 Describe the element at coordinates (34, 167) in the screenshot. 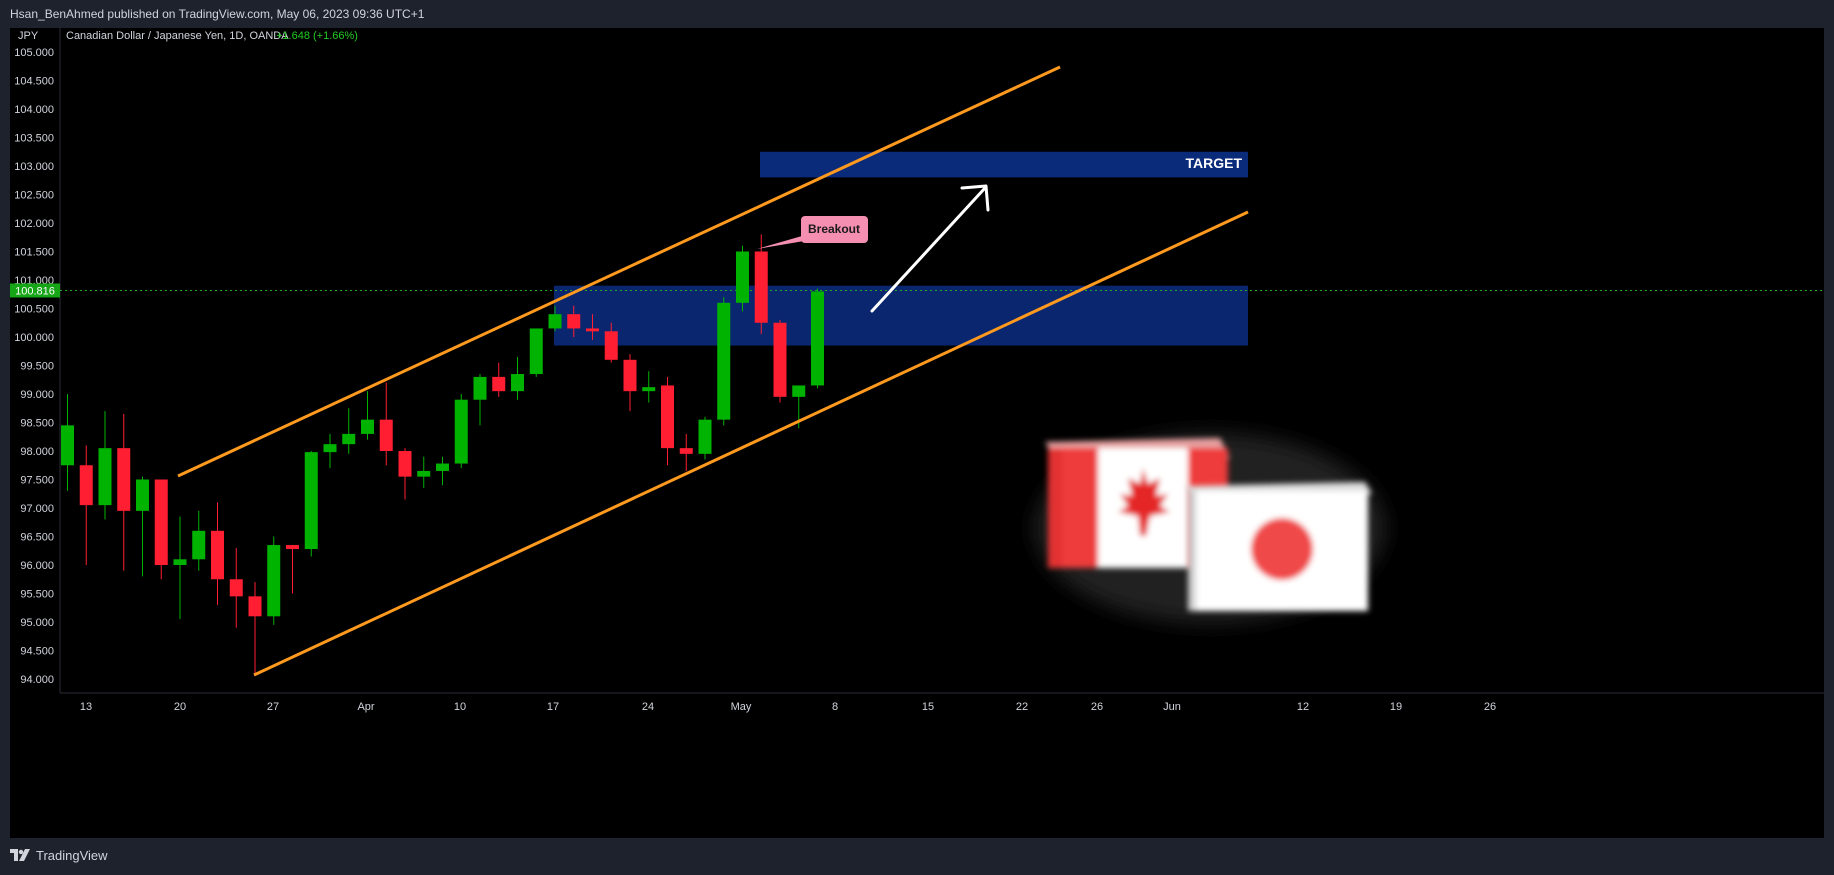

I see `y-tick-label: 103.000` at that location.